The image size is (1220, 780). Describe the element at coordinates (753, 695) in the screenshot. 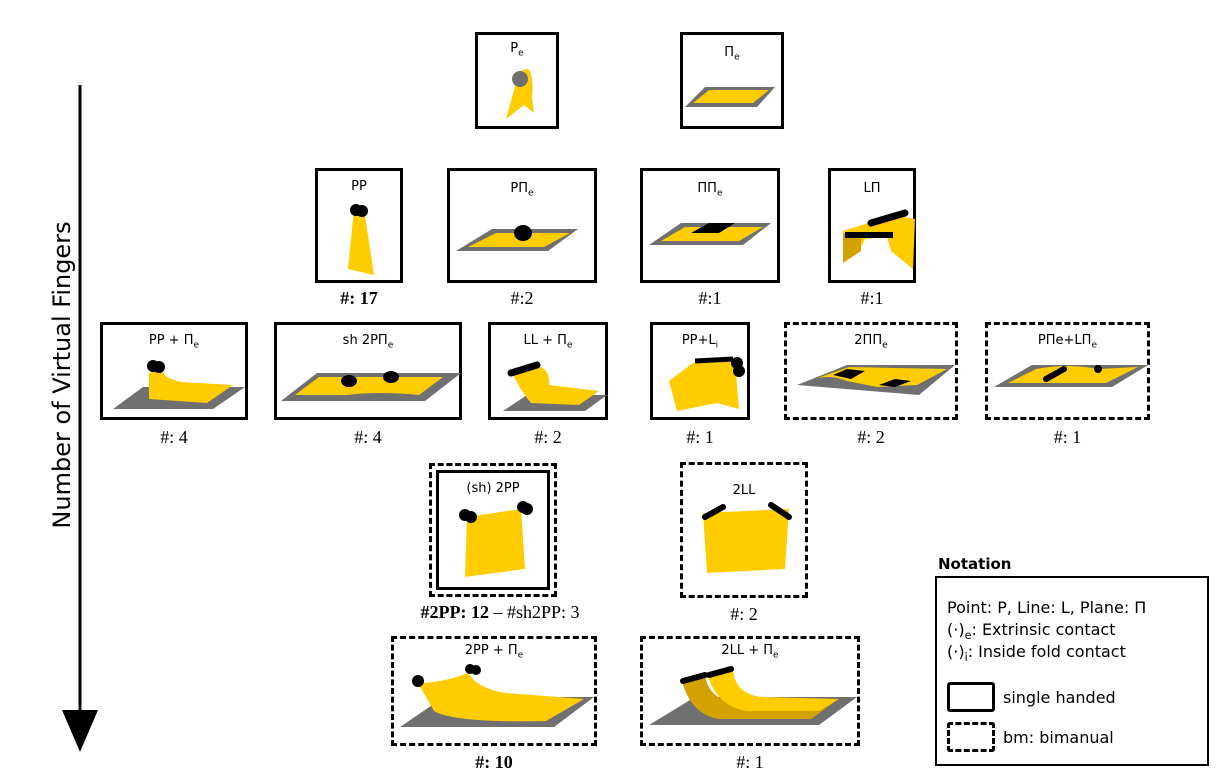

I see `cloth-2ll-plane-illustration` at that location.